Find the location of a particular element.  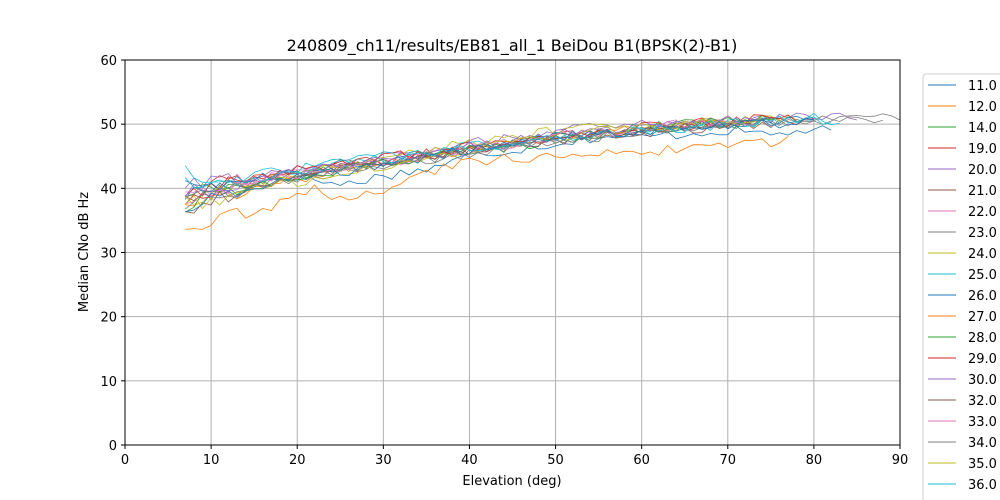

y-tick-label: 10 is located at coordinates (108, 382).